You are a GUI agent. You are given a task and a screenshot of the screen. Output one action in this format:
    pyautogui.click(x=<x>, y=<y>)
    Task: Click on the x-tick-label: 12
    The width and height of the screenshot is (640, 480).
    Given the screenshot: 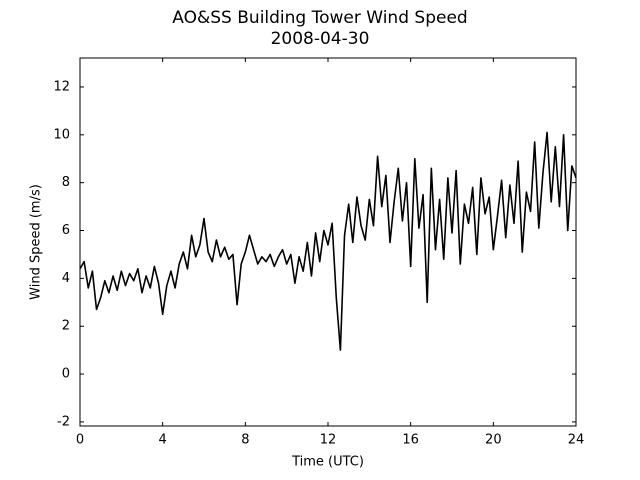 What is the action you would take?
    pyautogui.click(x=328, y=440)
    